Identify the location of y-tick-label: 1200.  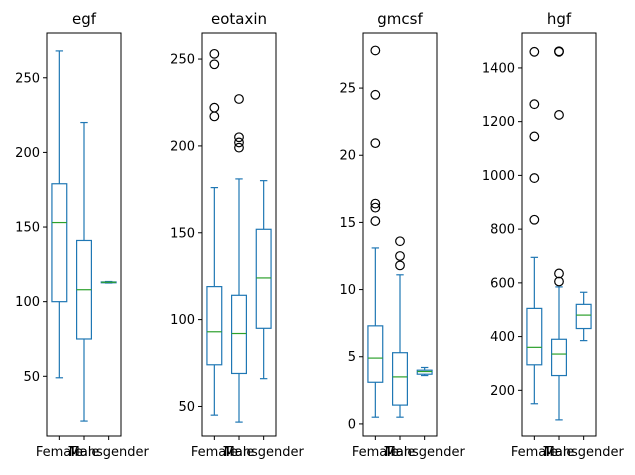
(498, 122).